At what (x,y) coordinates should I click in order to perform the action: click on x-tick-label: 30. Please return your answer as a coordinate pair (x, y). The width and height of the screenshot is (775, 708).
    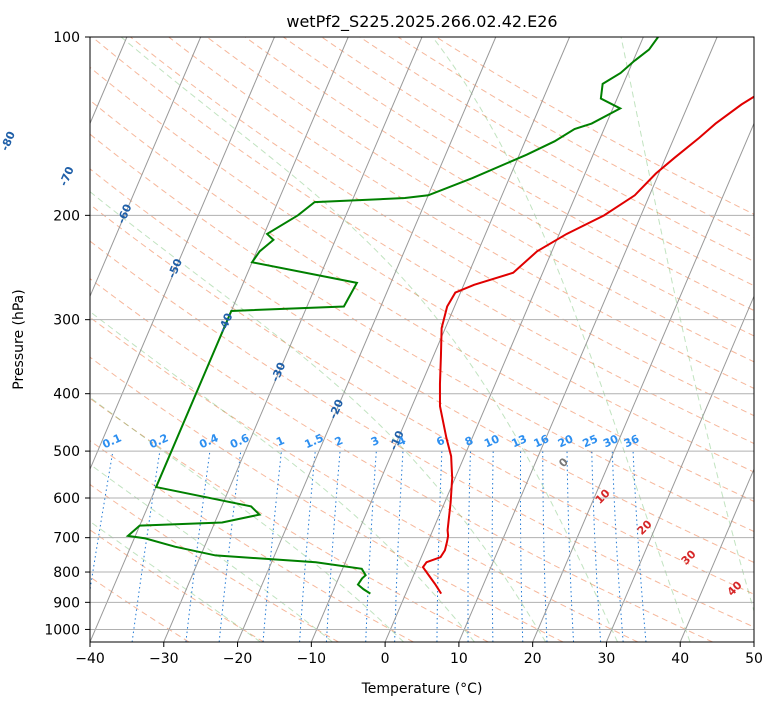
    Looking at the image, I should click on (607, 659).